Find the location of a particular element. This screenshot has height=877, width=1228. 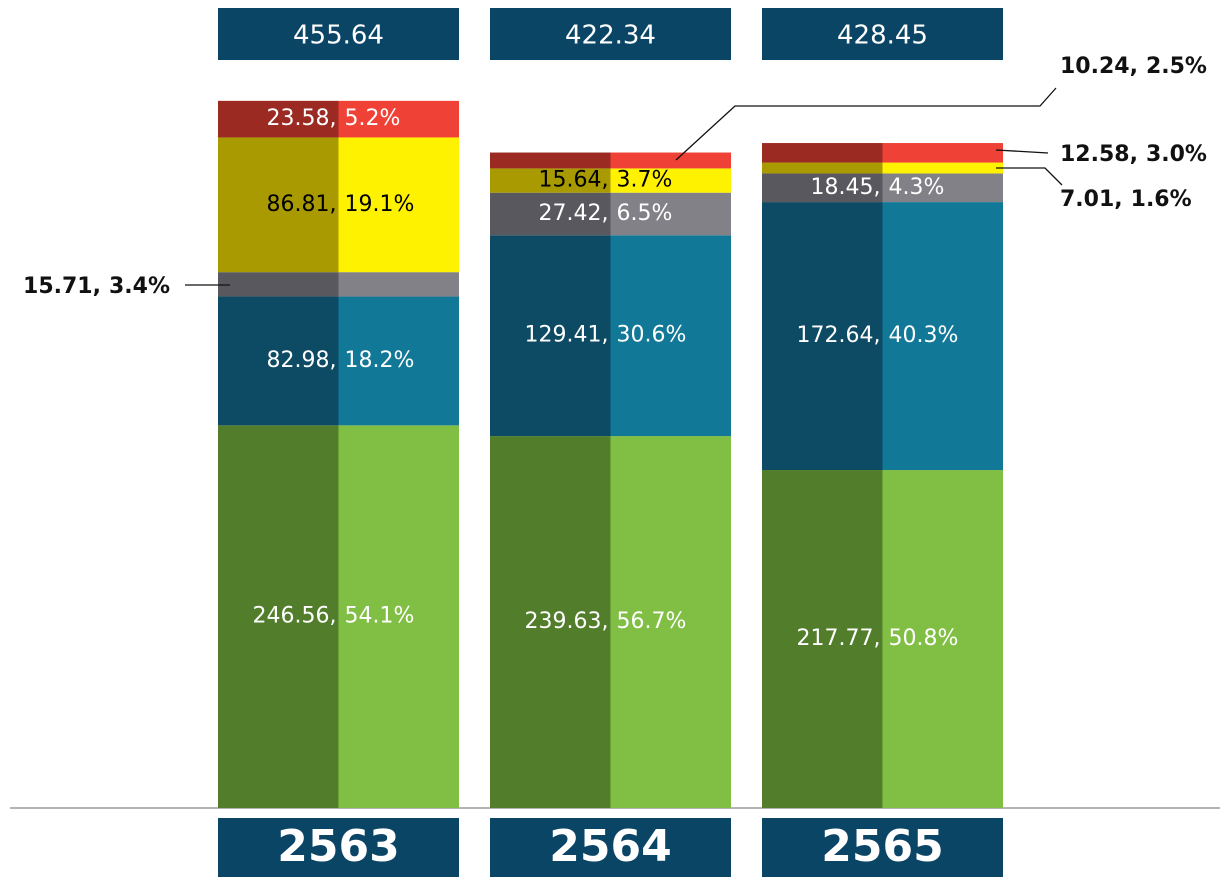

value-label: 10.24, is located at coordinates (1099, 66).